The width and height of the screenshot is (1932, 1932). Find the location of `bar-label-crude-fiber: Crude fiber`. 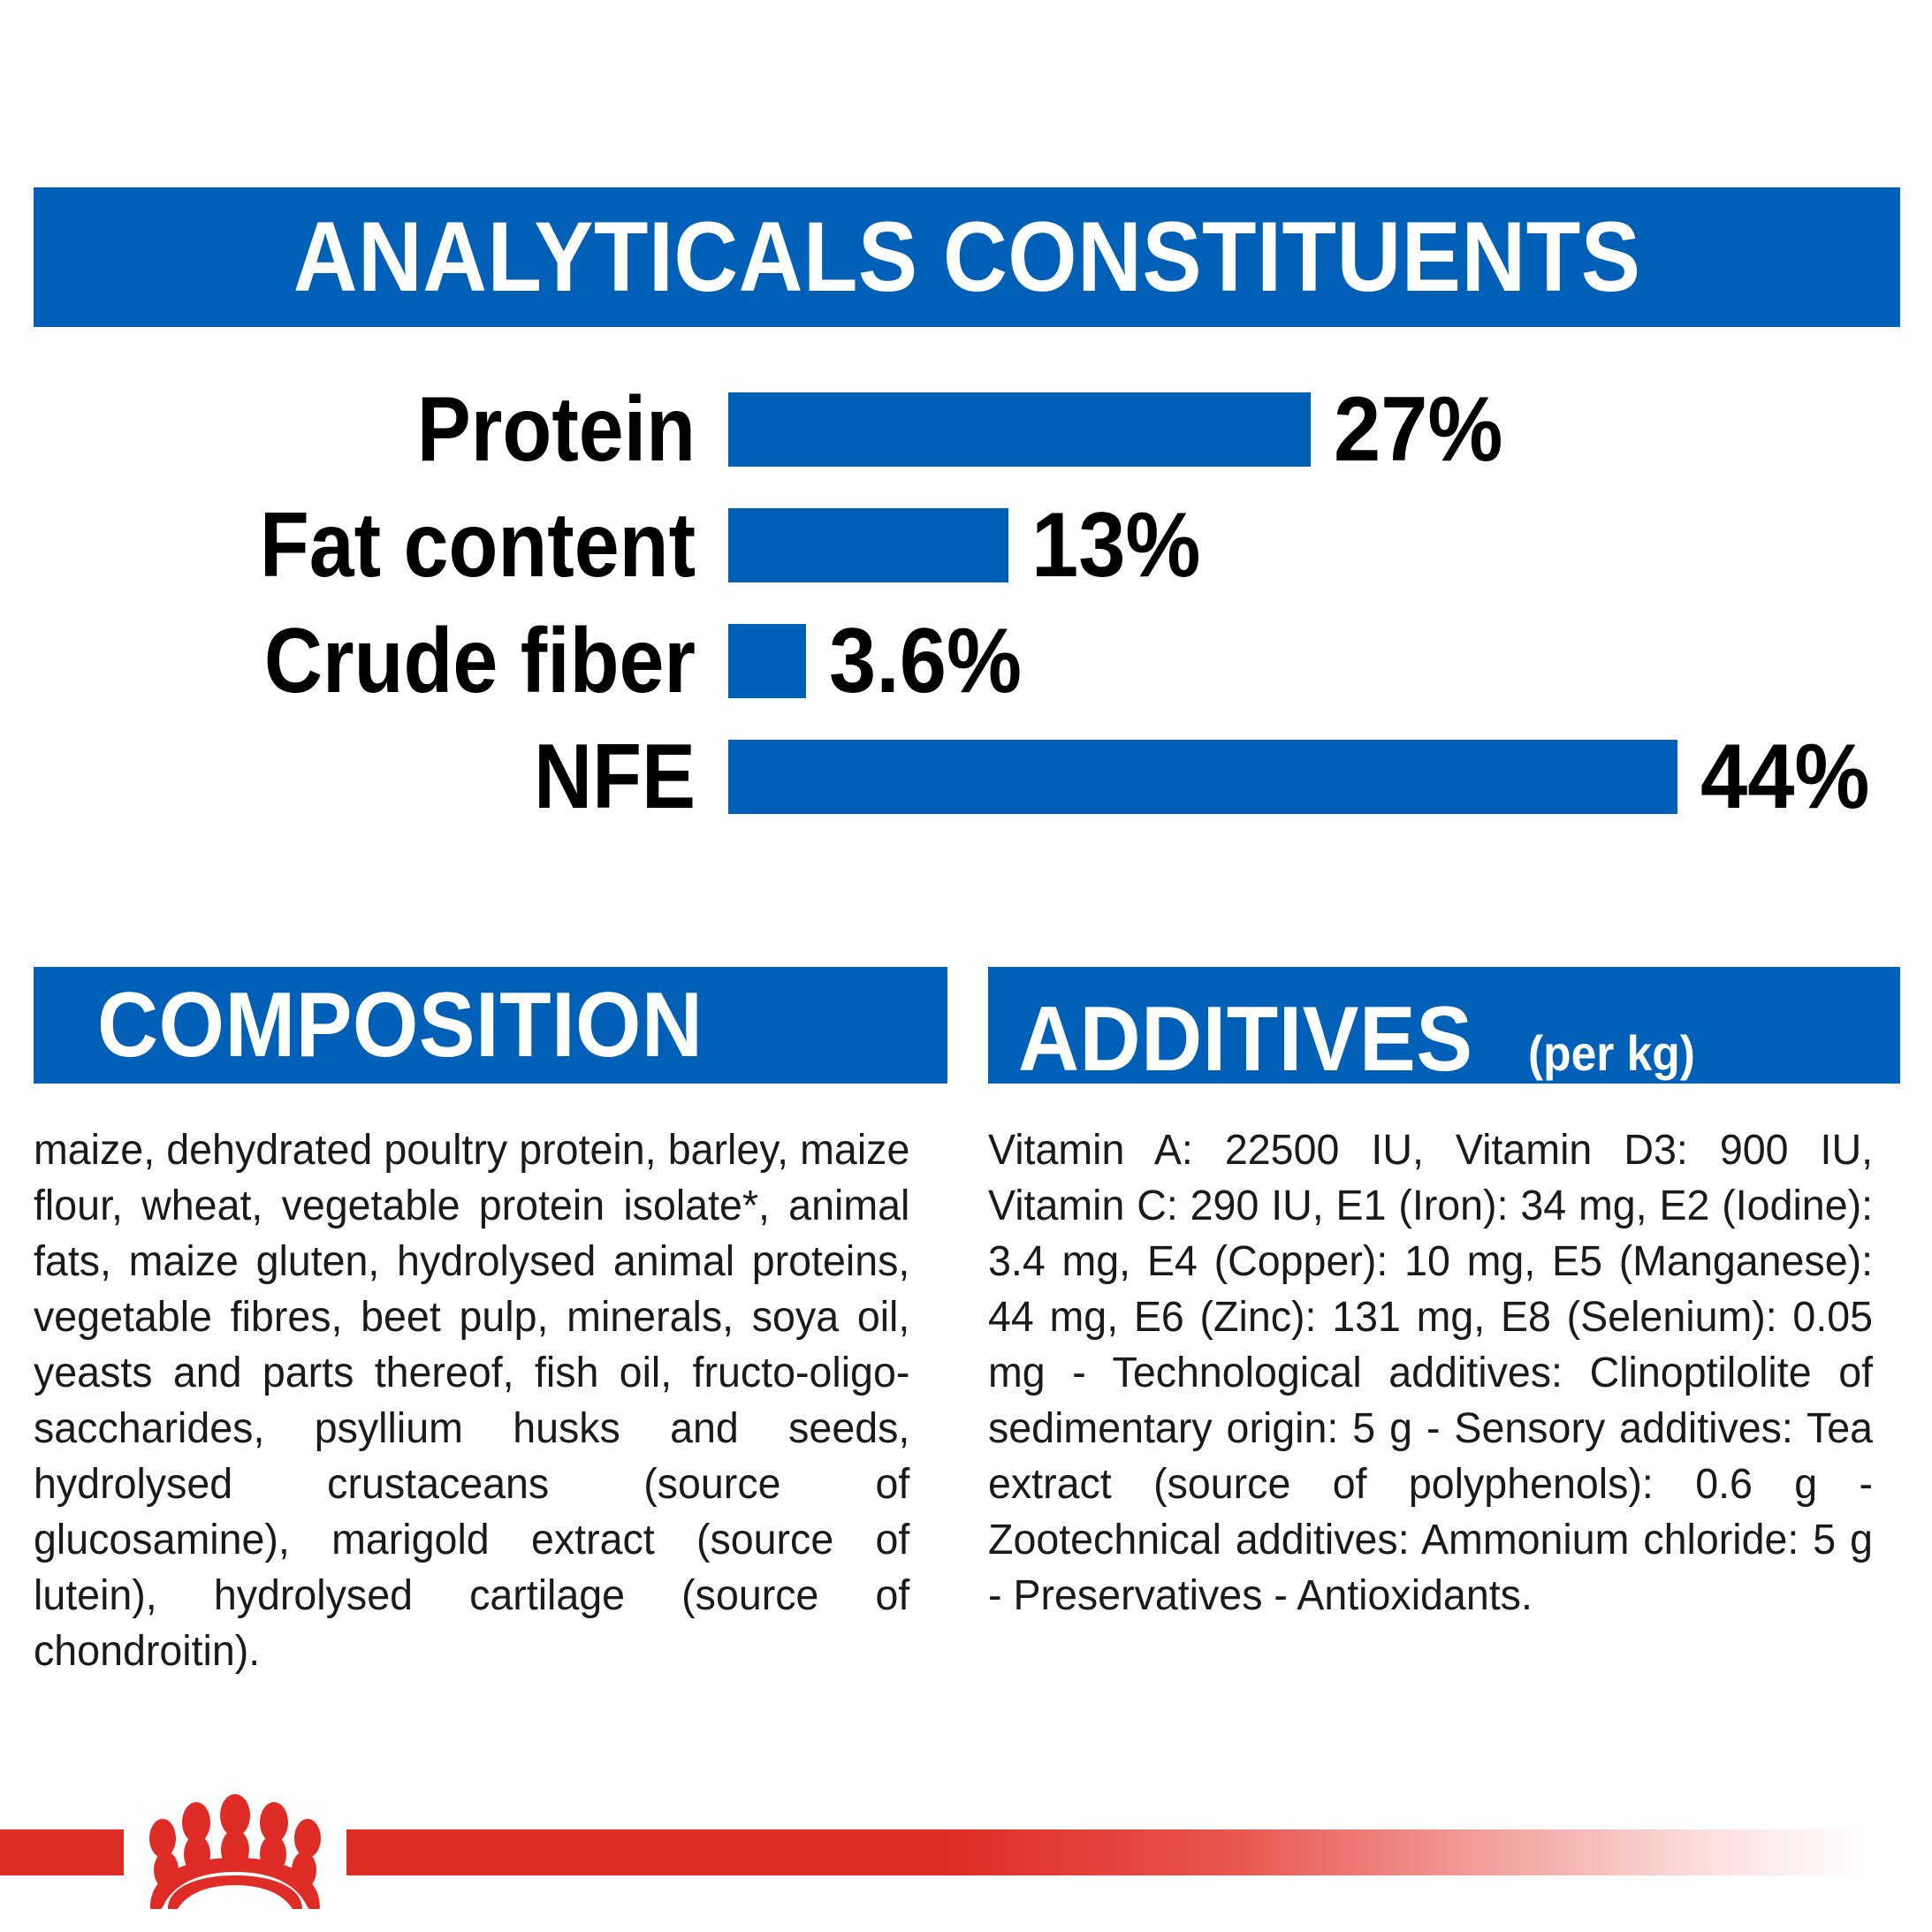

bar-label-crude-fiber: Crude fiber is located at coordinates (479, 661).